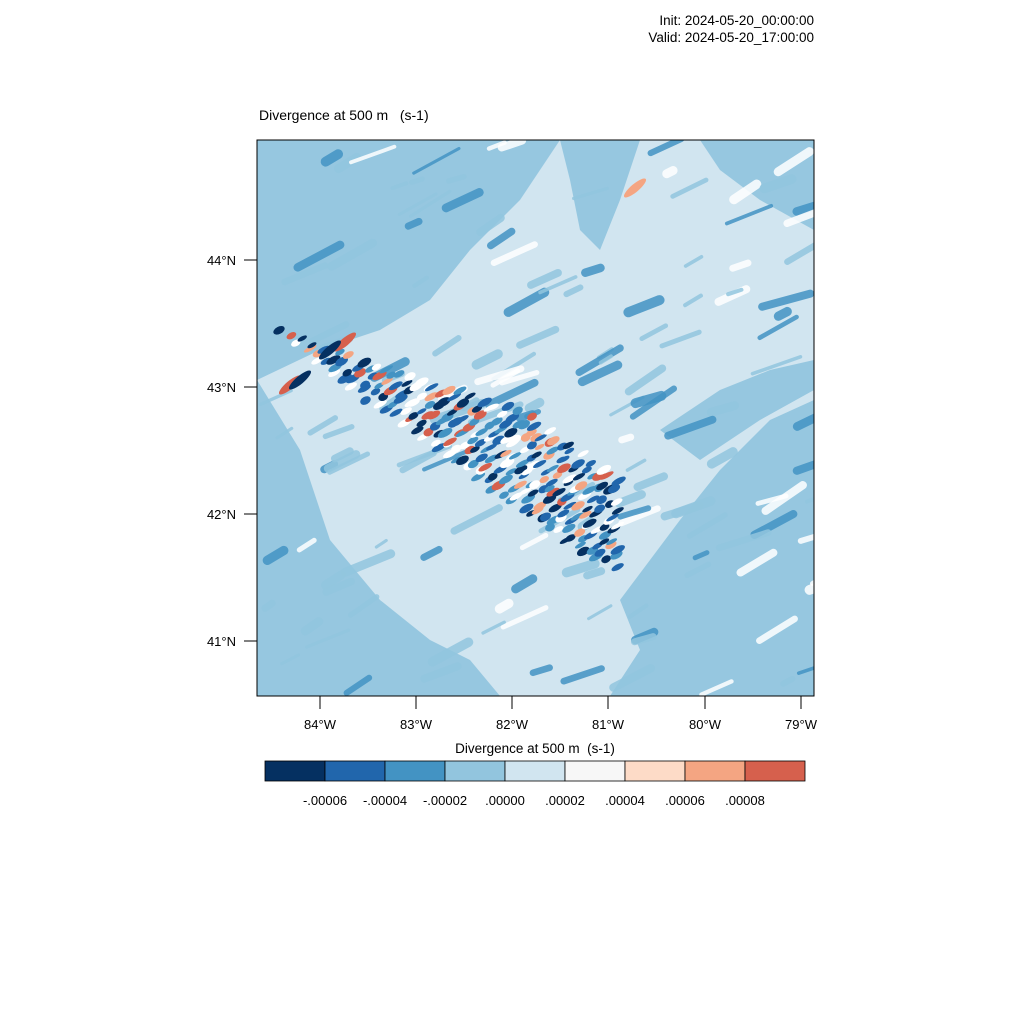  I want to click on lon-tick-label: 82°W, so click(512, 724).